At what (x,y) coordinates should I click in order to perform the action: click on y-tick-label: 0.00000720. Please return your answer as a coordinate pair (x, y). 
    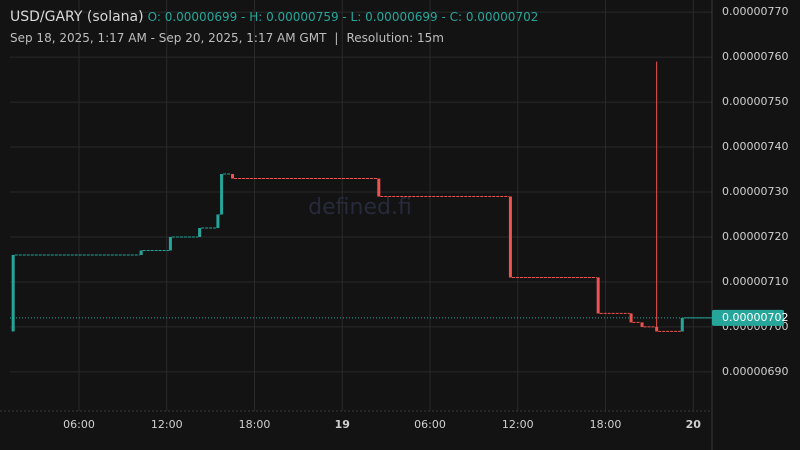
    Looking at the image, I should click on (755, 236).